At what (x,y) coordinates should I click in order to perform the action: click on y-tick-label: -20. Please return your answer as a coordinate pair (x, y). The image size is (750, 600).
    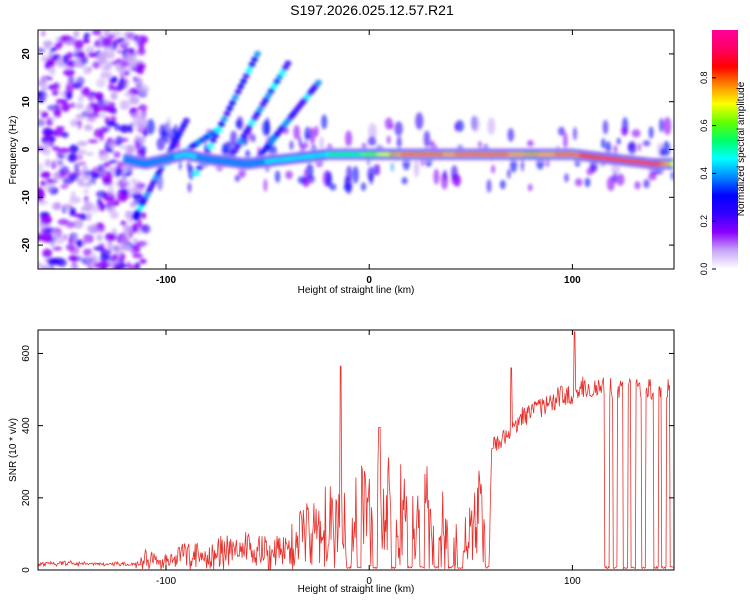
    Looking at the image, I should click on (26, 244).